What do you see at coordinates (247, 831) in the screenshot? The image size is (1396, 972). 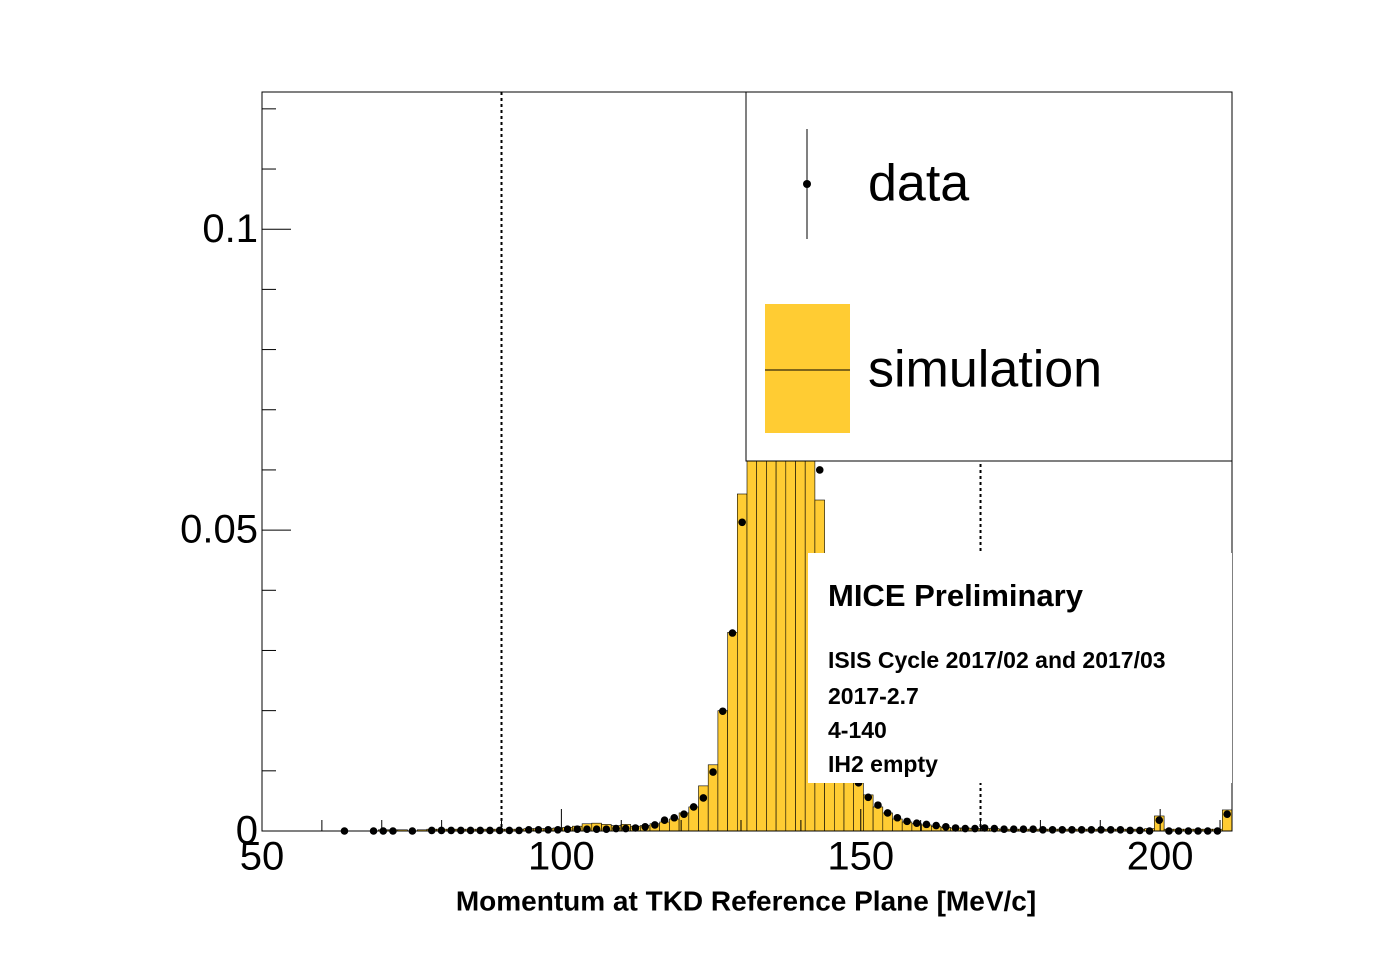 I see `y-tick-label: 0` at bounding box center [247, 831].